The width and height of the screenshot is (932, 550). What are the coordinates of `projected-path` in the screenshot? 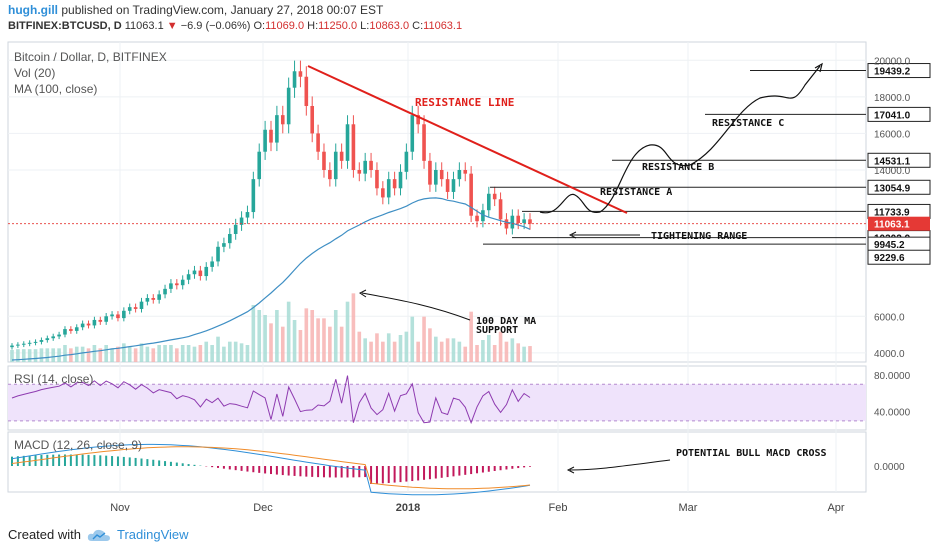 It's located at (680, 139).